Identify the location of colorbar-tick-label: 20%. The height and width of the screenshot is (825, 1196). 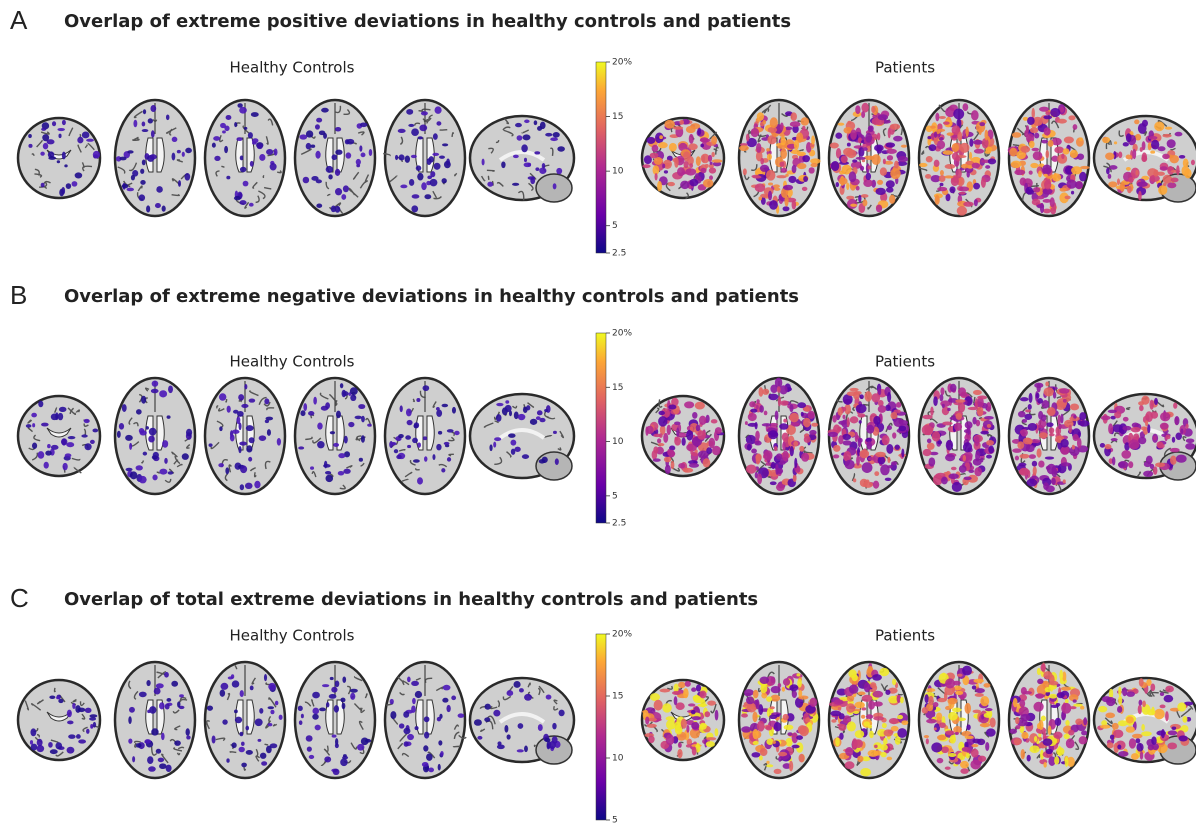
(622, 334).